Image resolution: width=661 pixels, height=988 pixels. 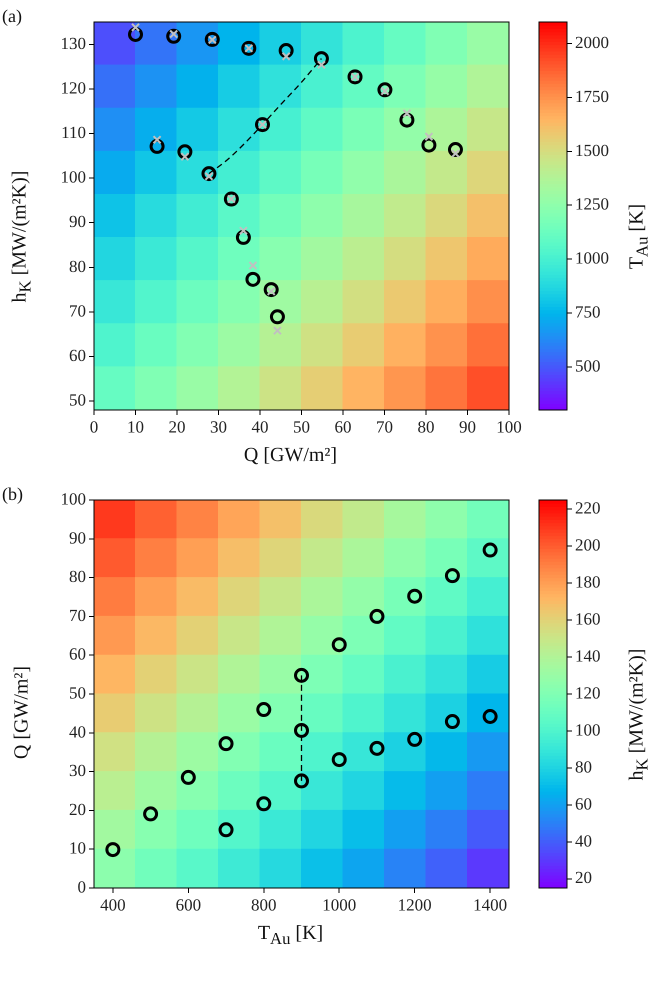 What do you see at coordinates (587, 366) in the screenshot?
I see `color-bar-label: 500` at bounding box center [587, 366].